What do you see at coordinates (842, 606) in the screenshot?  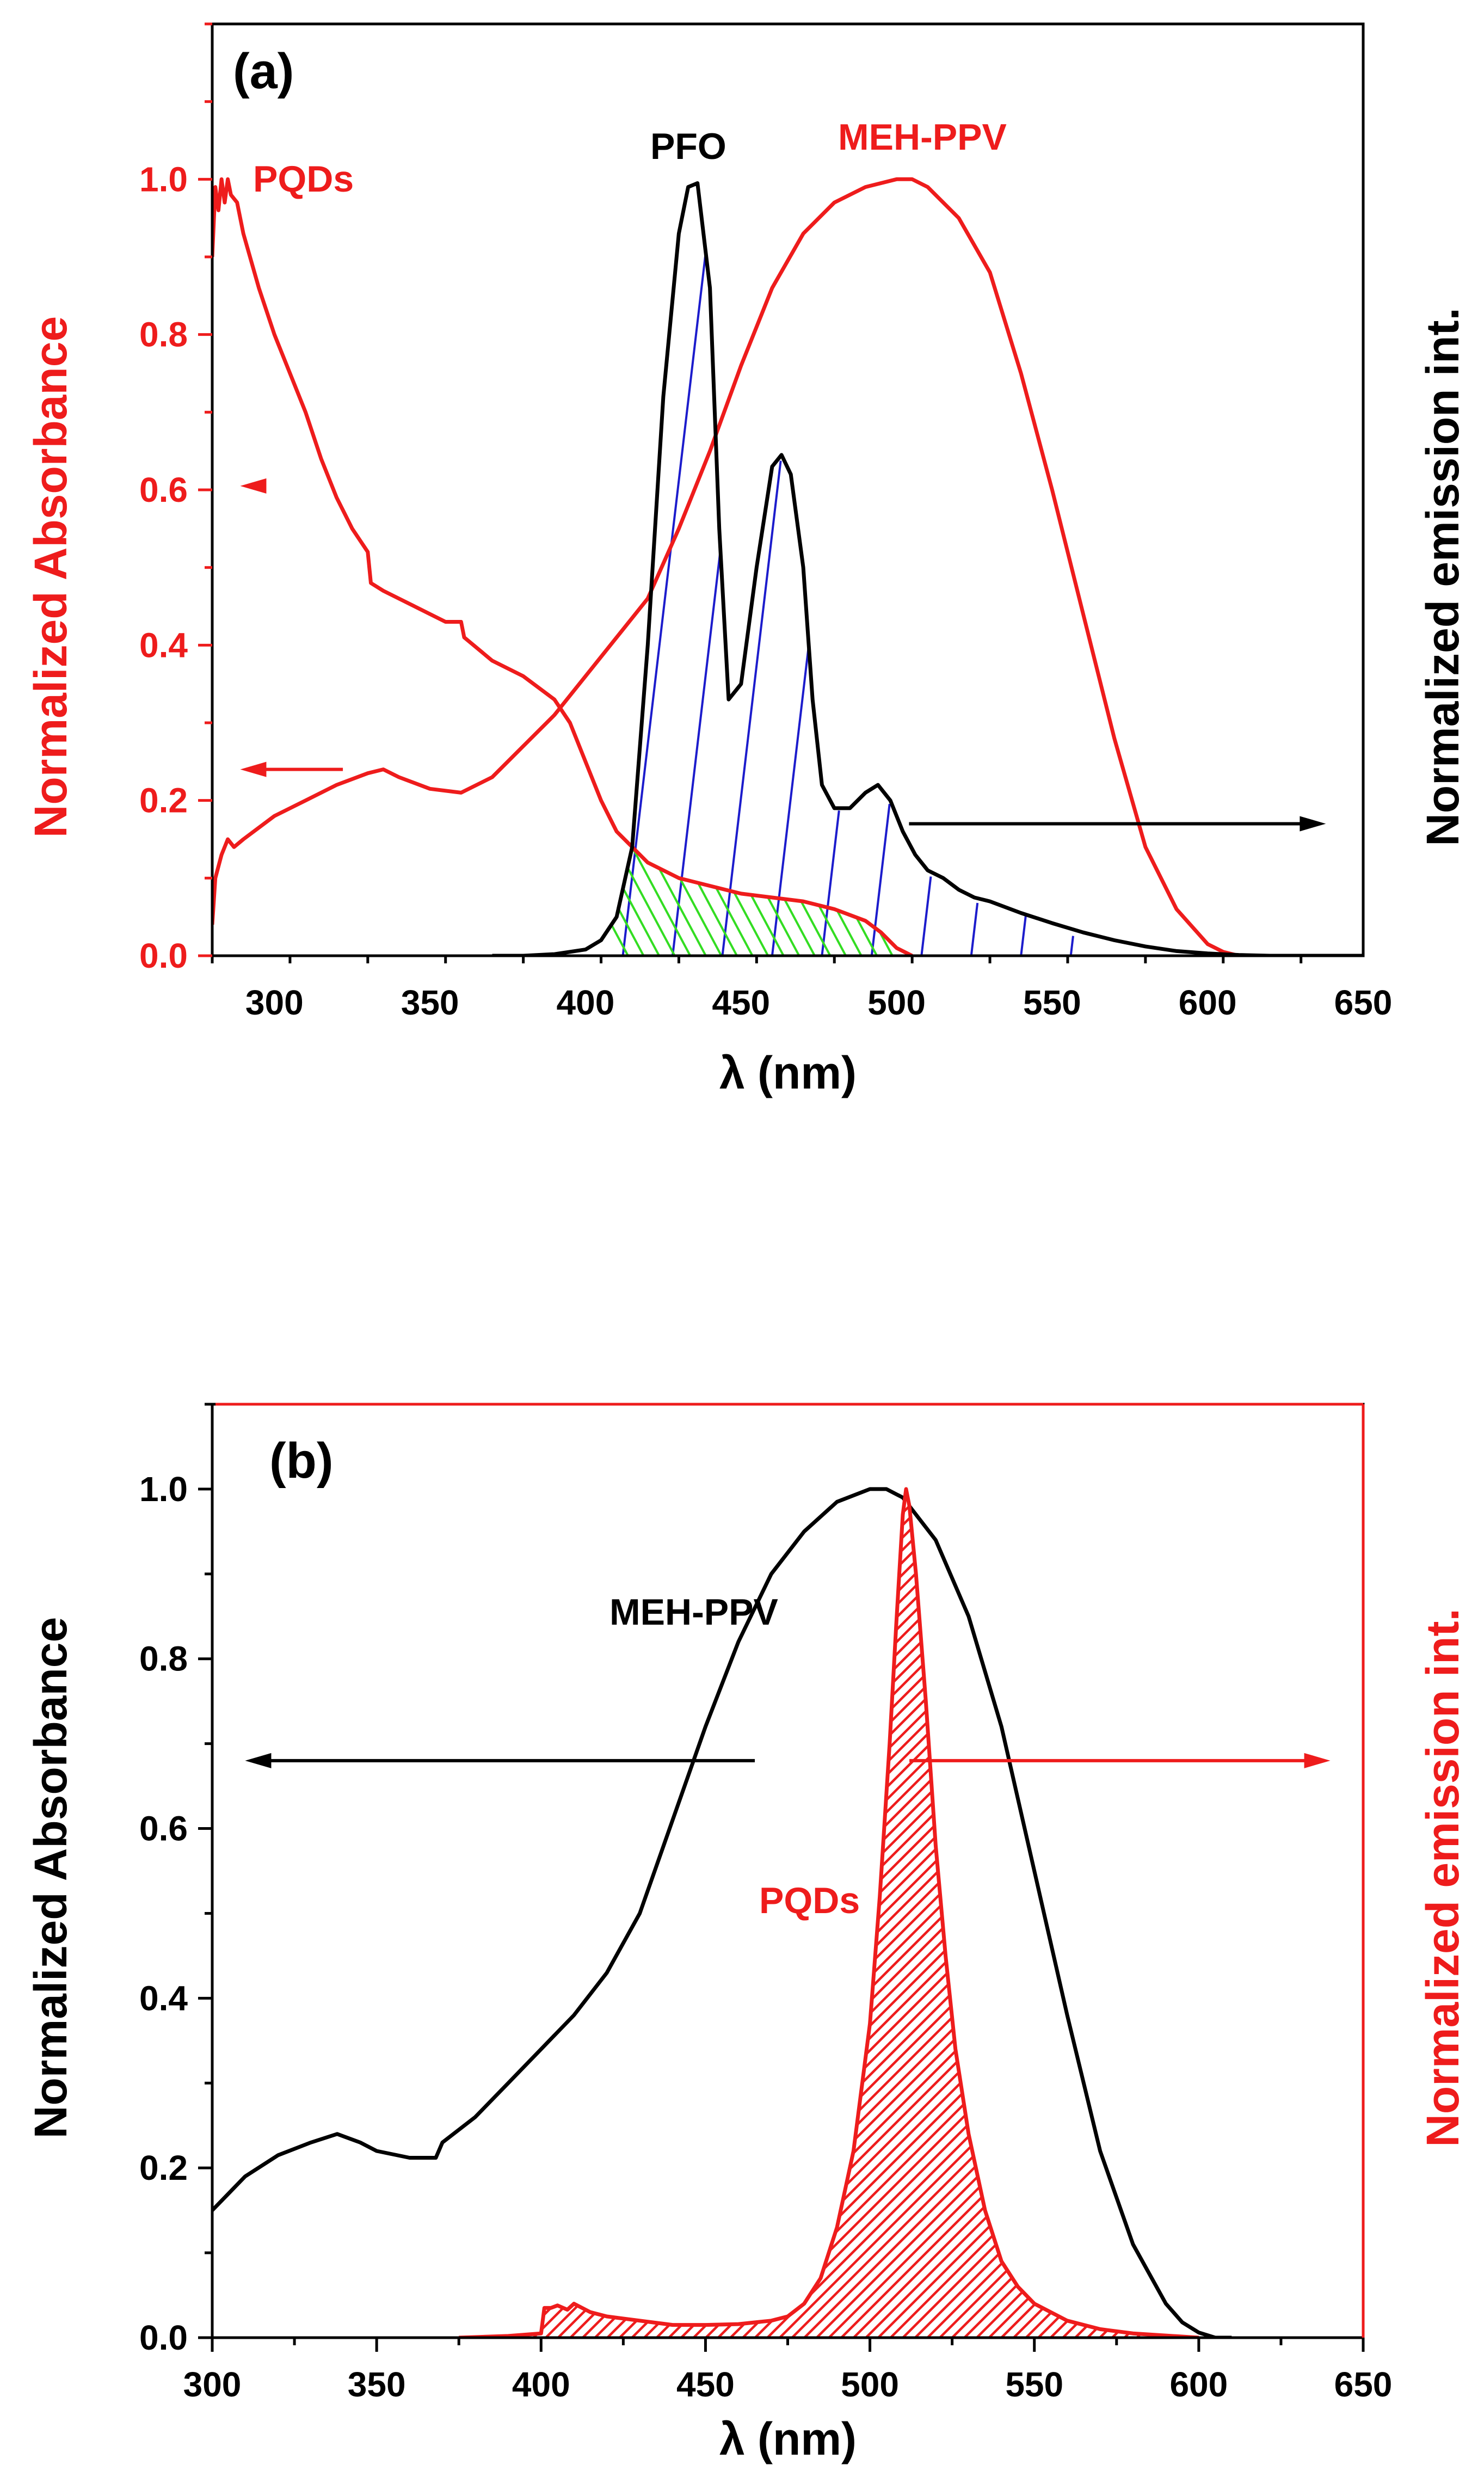 I see `panel-a-overlap-hatching` at bounding box center [842, 606].